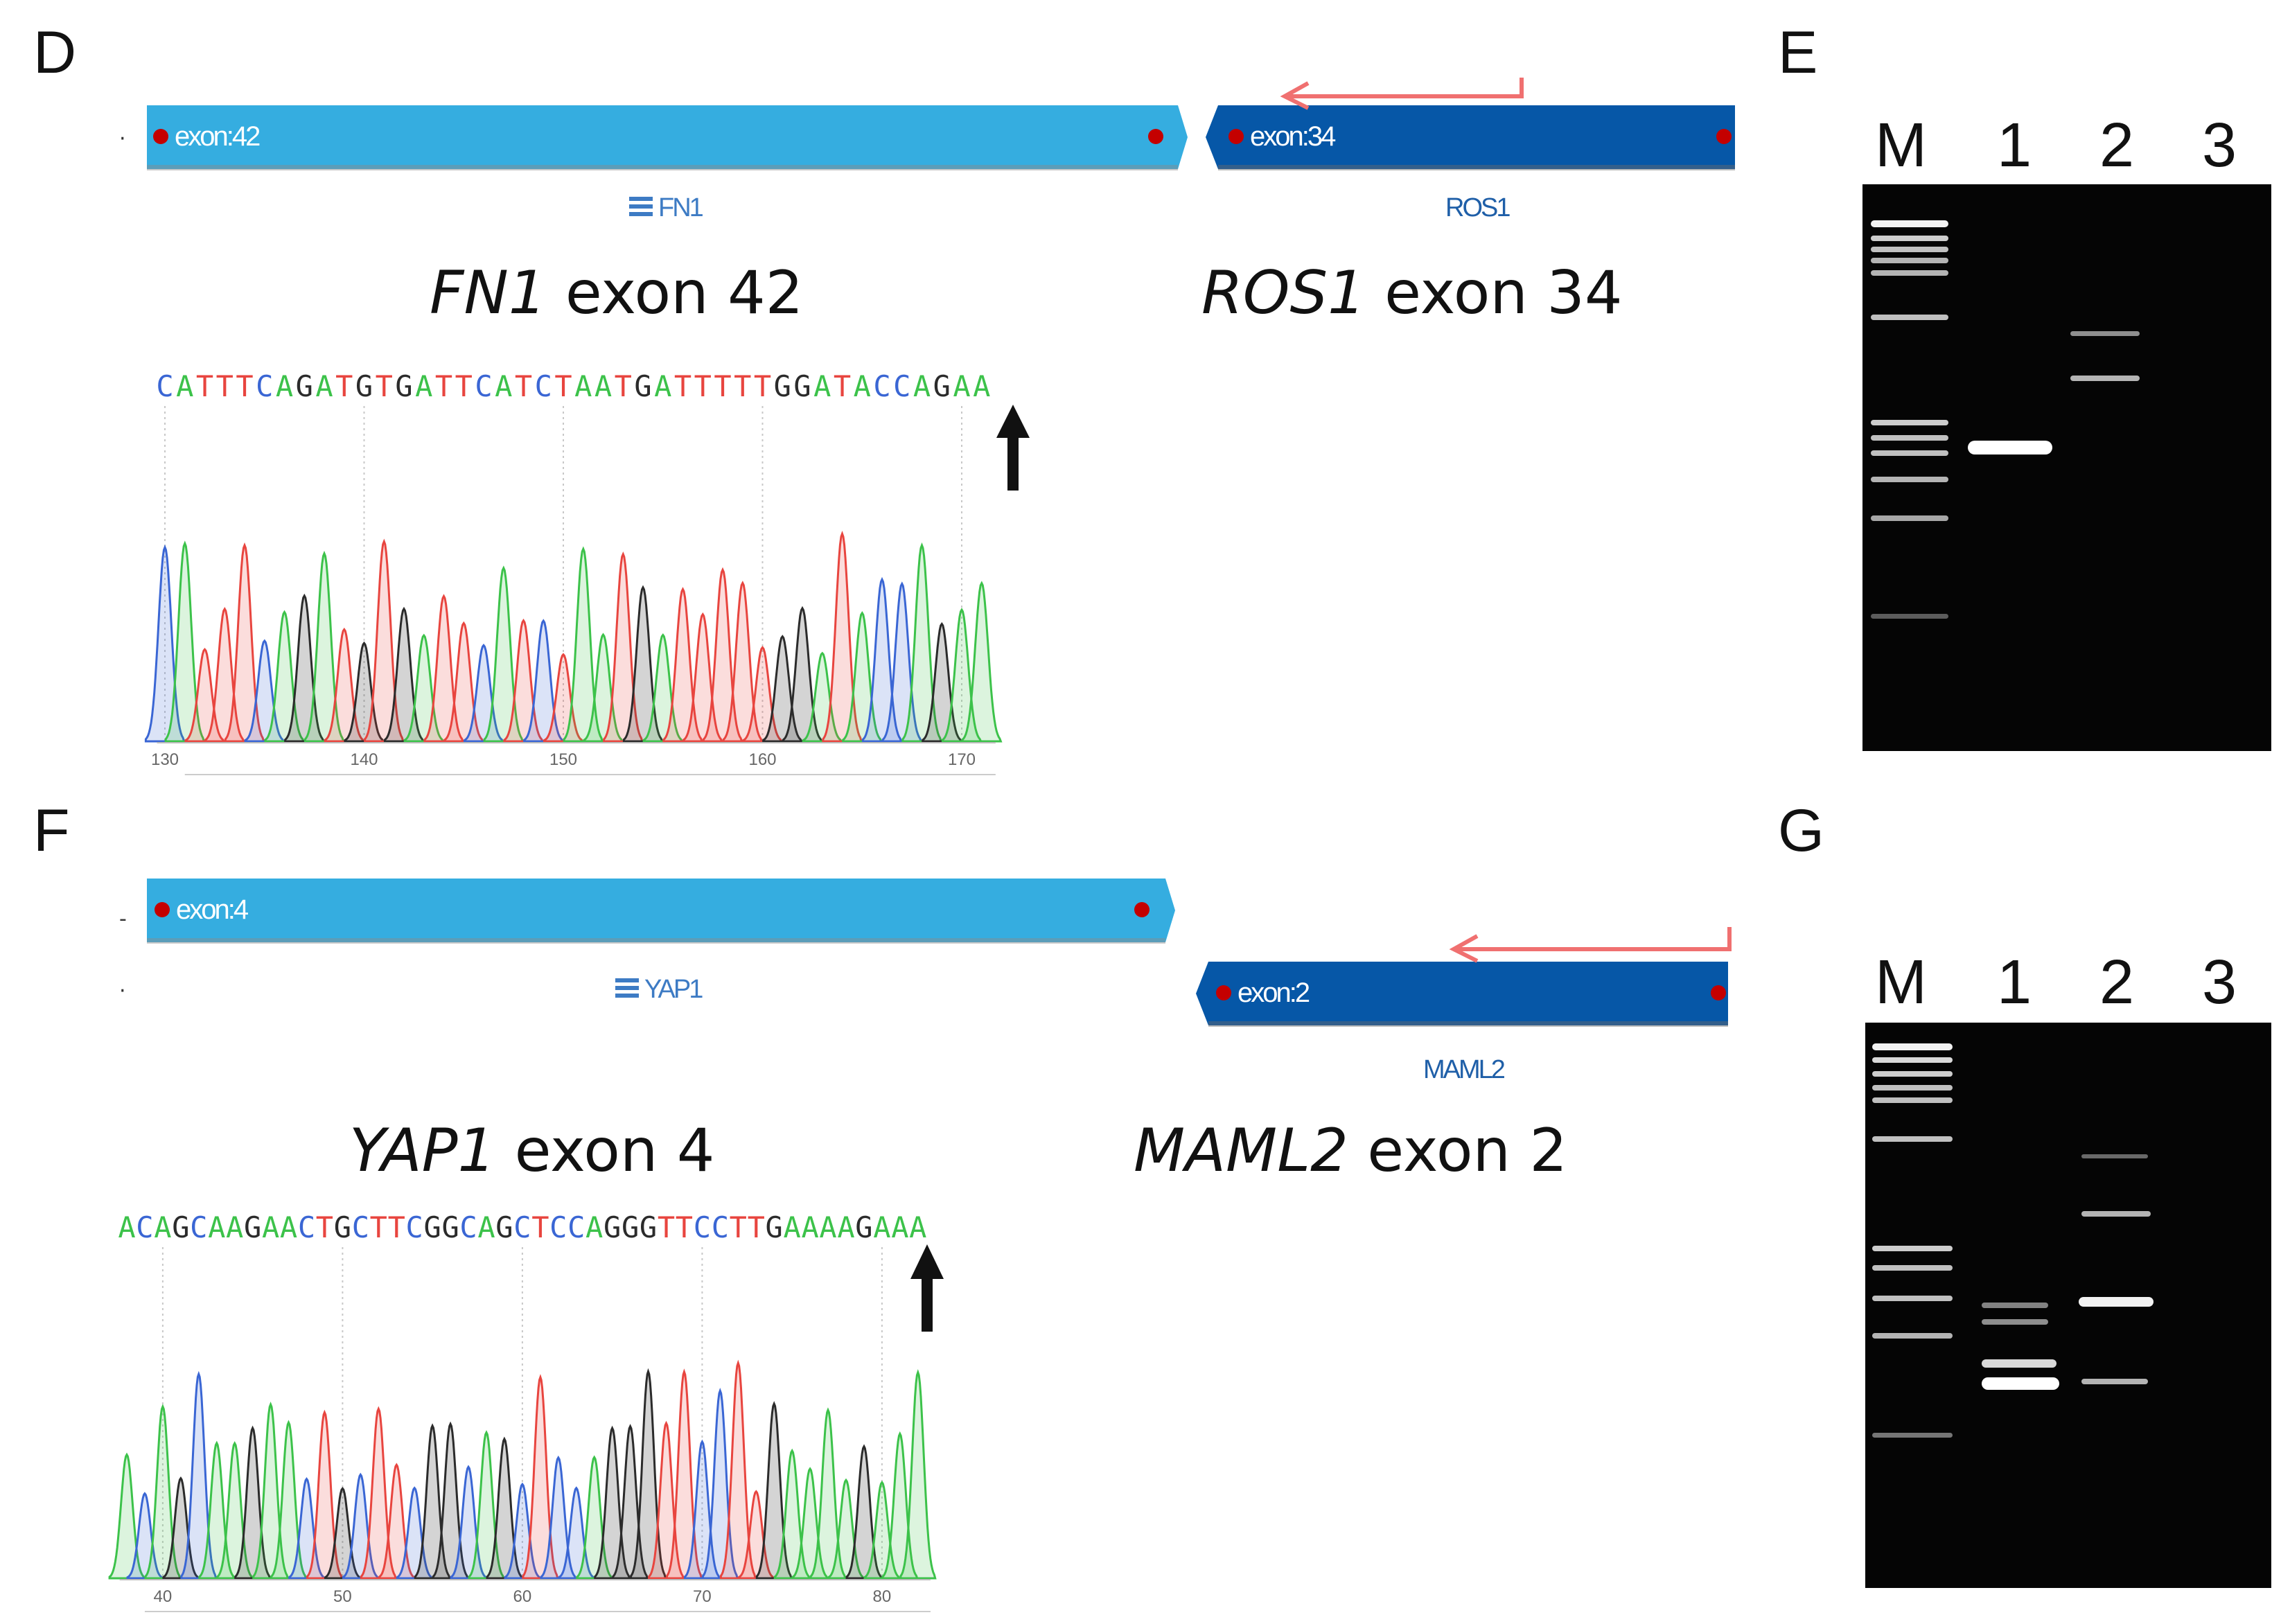 The width and height of the screenshot is (2290, 1624). What do you see at coordinates (1724, 136) in the screenshot?
I see `ros1-exon-end-marker` at bounding box center [1724, 136].